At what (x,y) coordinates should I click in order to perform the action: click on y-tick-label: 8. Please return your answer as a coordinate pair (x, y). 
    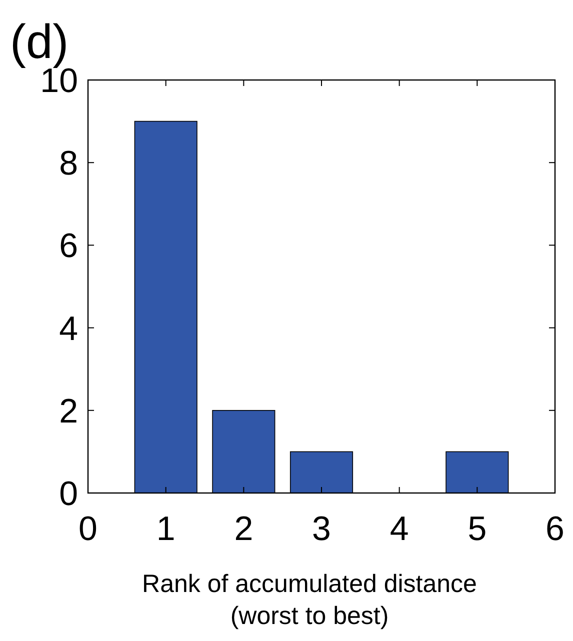
    Looking at the image, I should click on (68, 163).